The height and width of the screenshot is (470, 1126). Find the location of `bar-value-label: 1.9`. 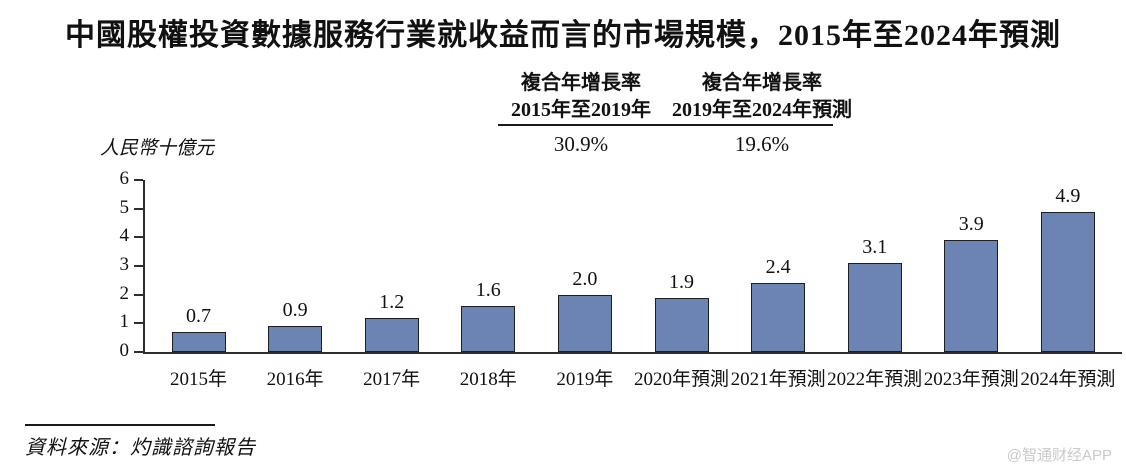

bar-value-label: 1.9 is located at coordinates (681, 281).